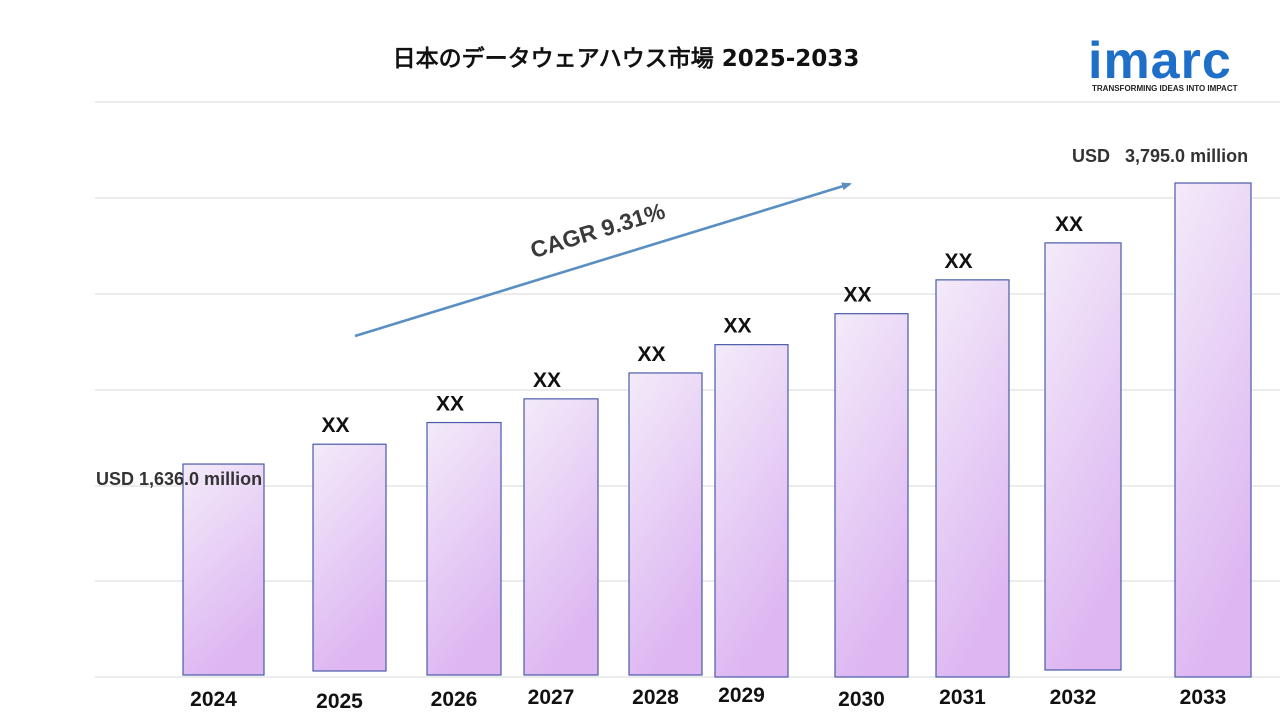 Image resolution: width=1280 pixels, height=720 pixels. I want to click on bar-2032, so click(1083, 456).